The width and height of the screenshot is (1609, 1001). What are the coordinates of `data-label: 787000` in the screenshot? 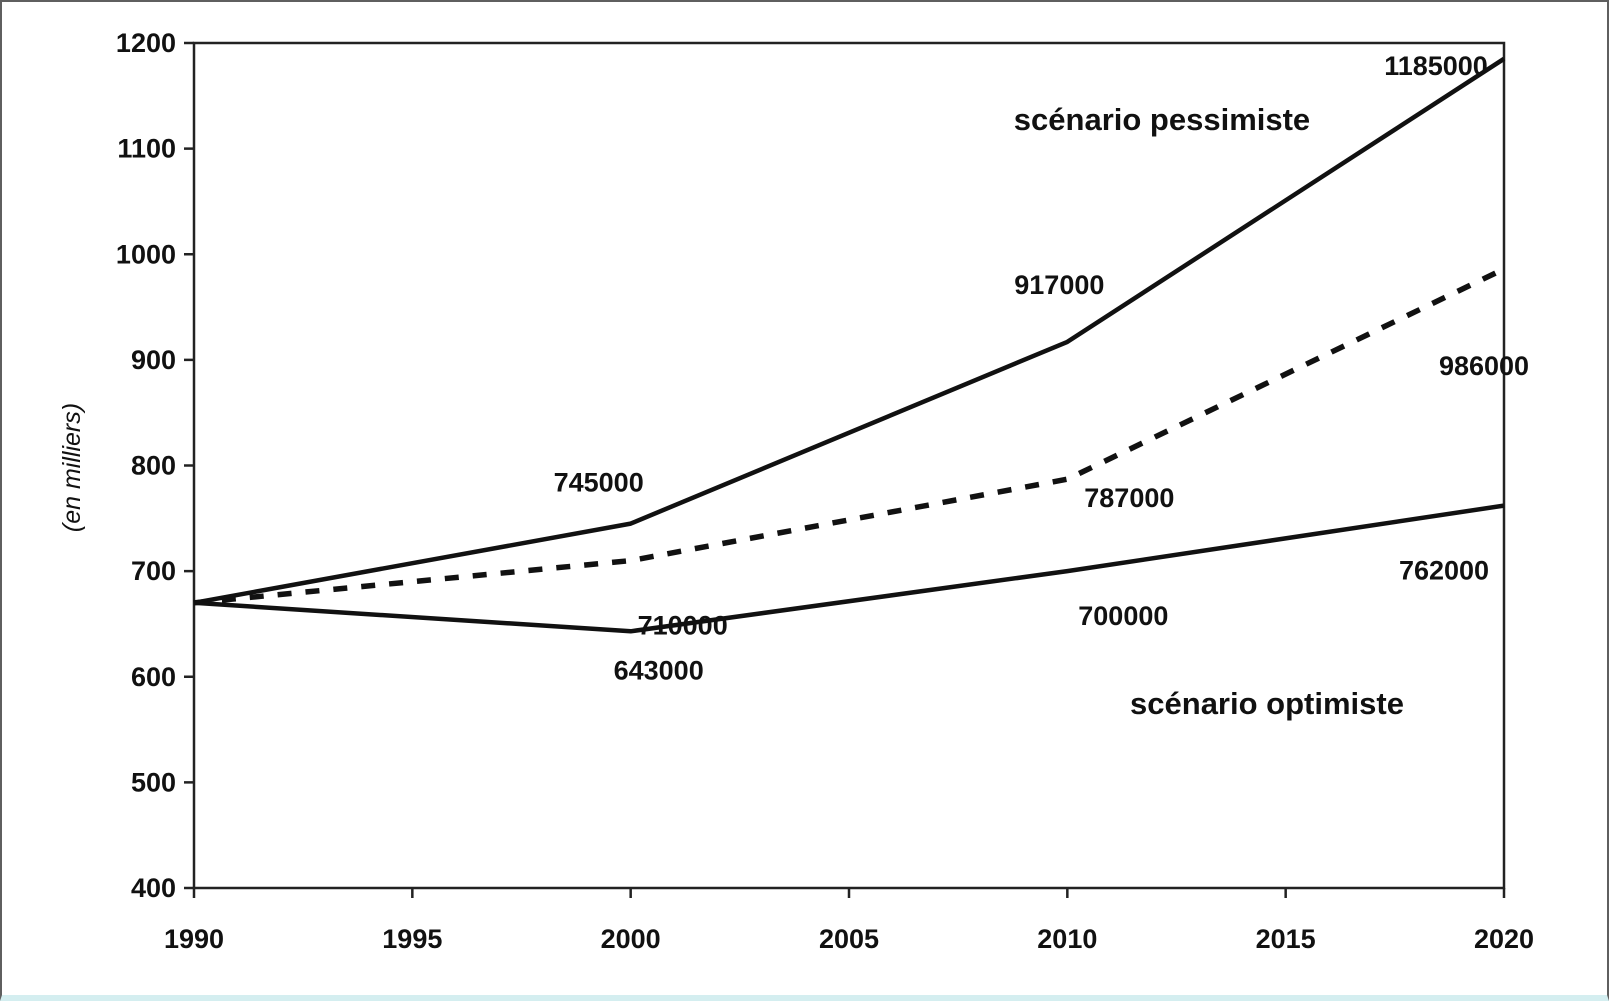 It's located at (1129, 498).